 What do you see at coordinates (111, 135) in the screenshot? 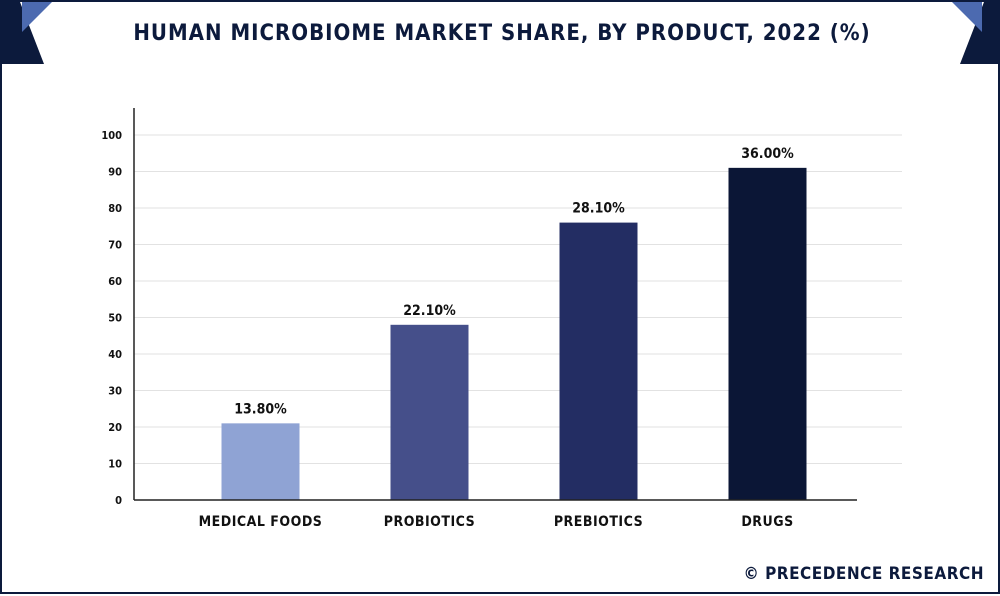
I see `y-tick-label: 100` at bounding box center [111, 135].